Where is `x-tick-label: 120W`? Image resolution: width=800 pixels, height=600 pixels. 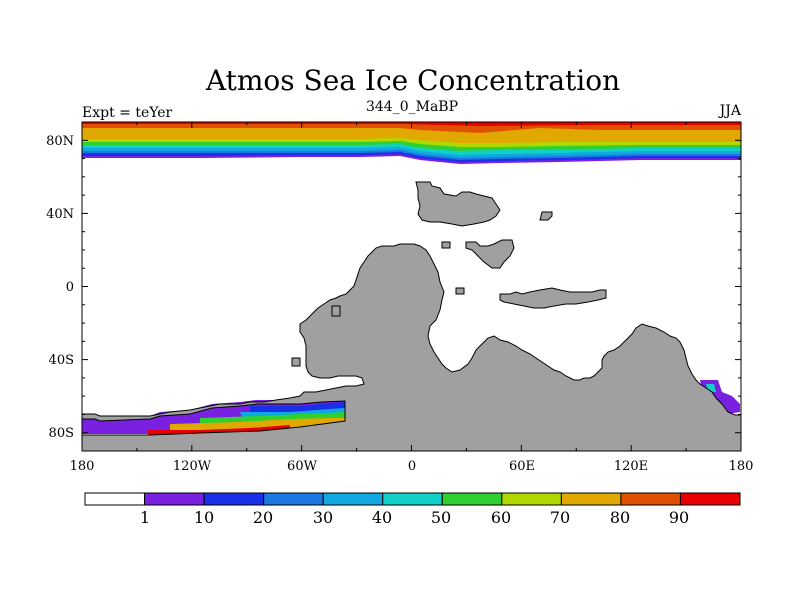
x-tick-label: 120W is located at coordinates (192, 466).